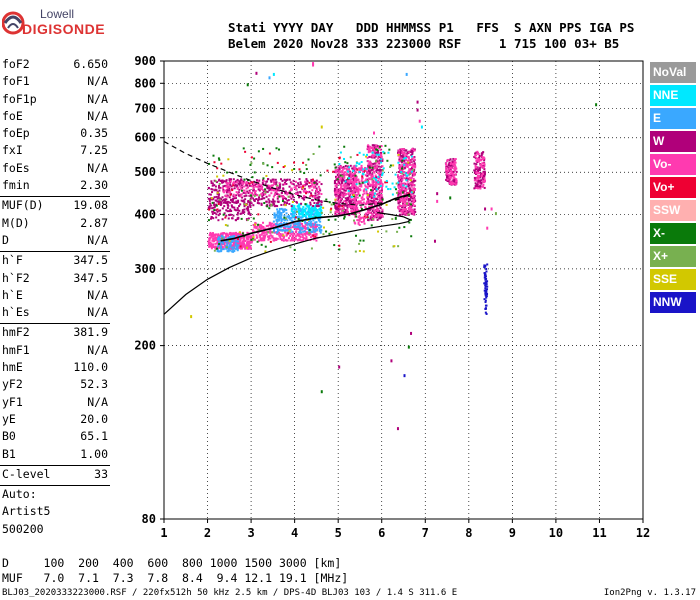 The image size is (700, 600). I want to click on param-value: 2.87, so click(94, 222).